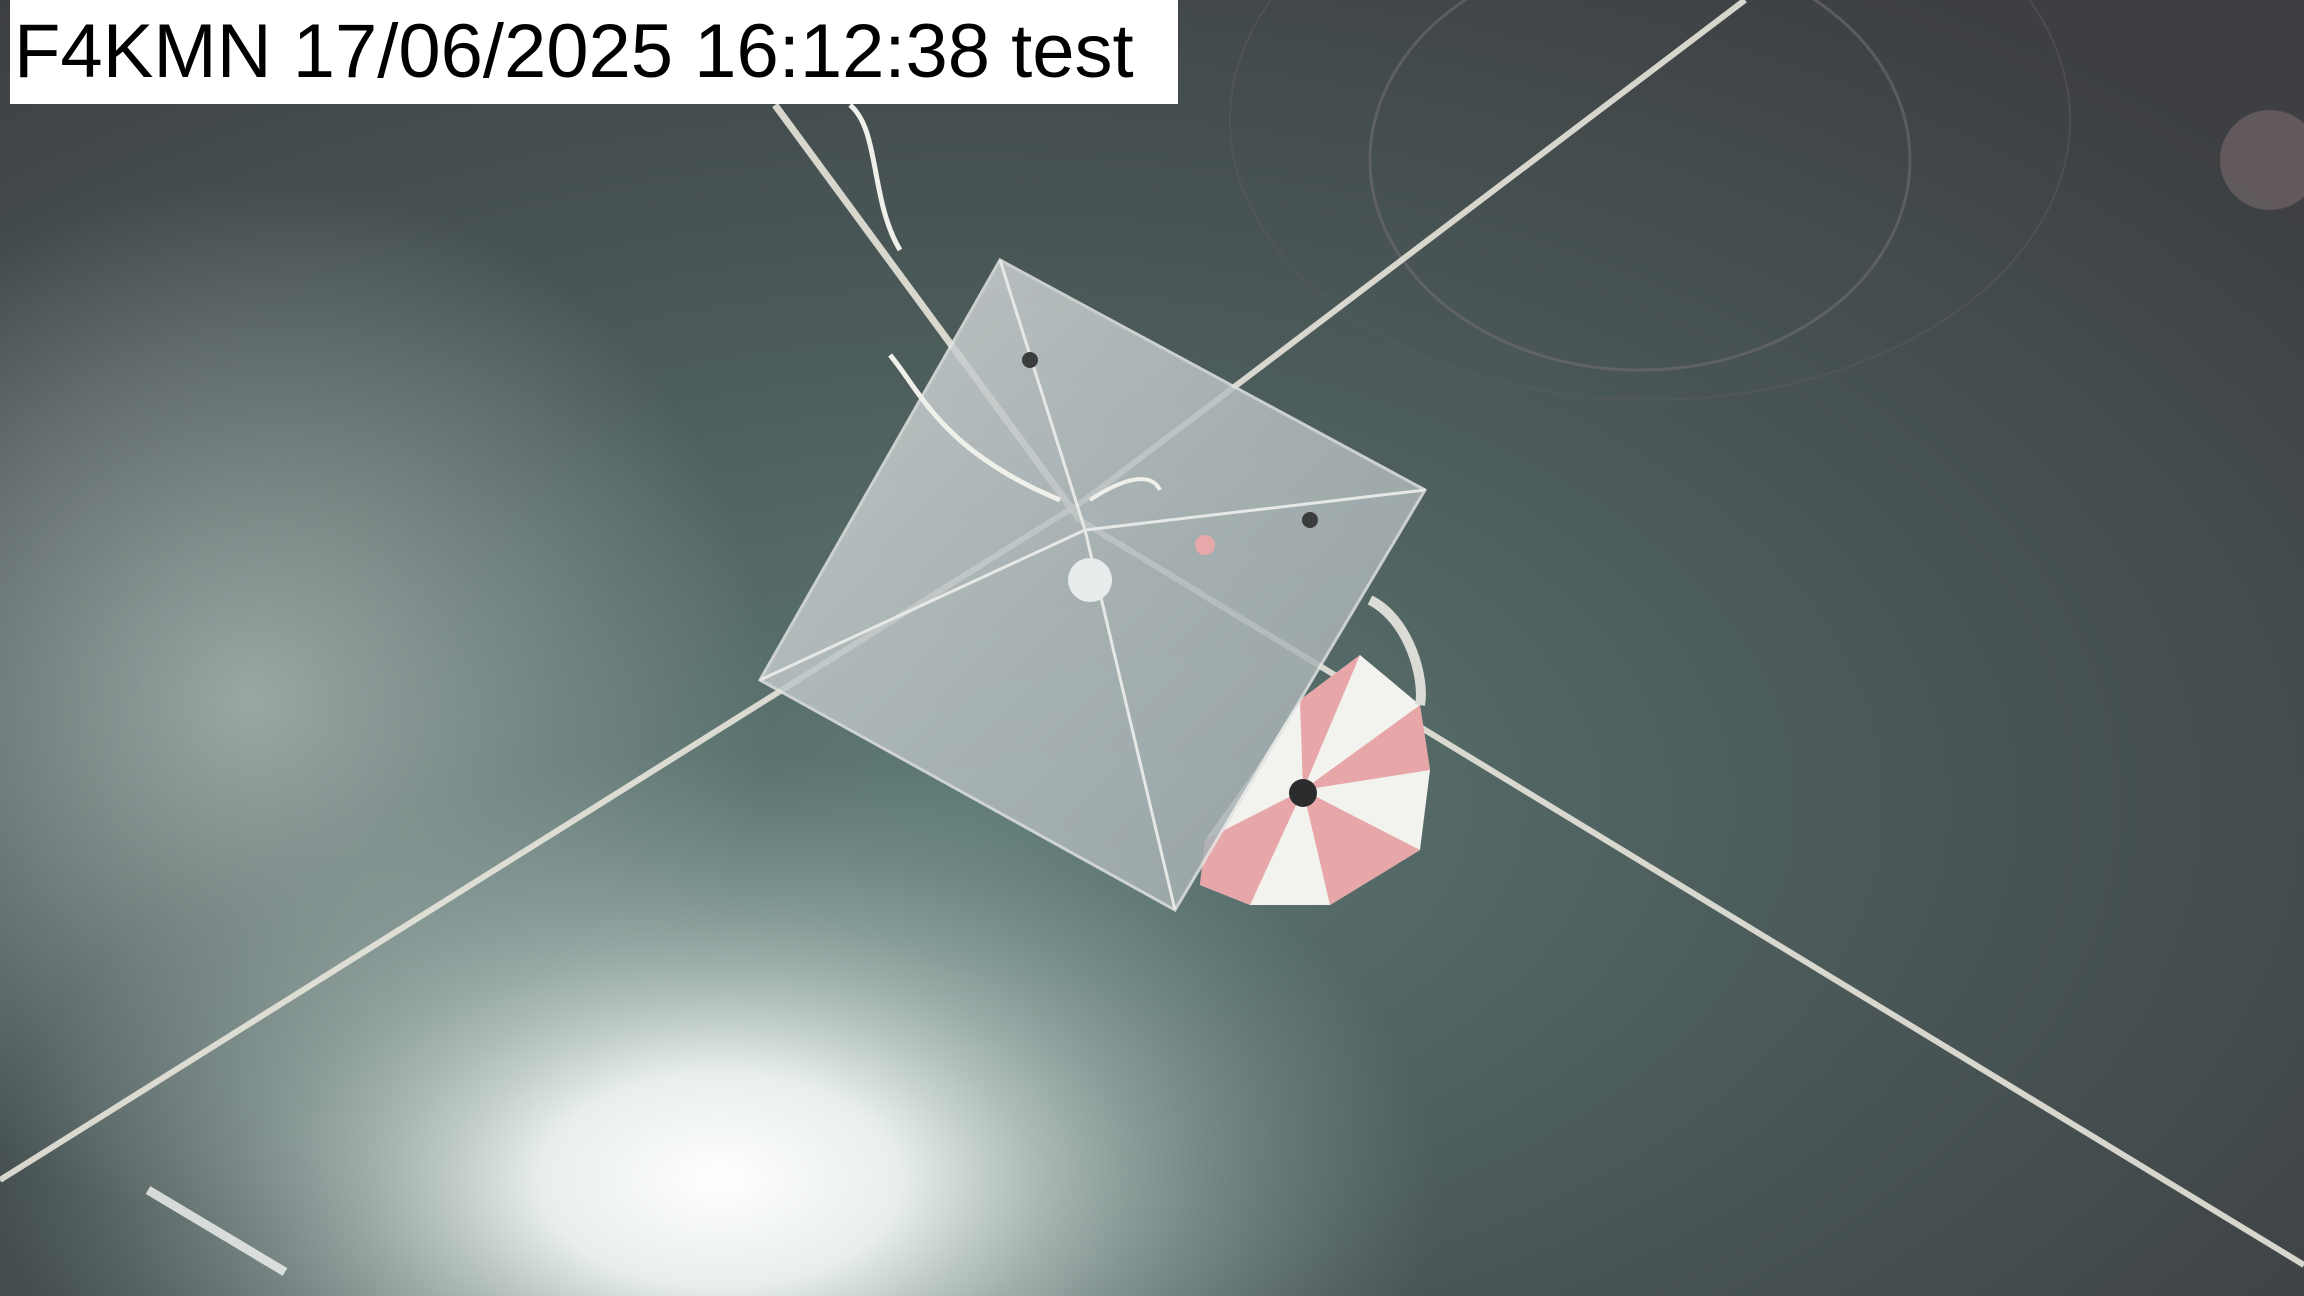 The width and height of the screenshot is (2304, 1296). What do you see at coordinates (2262, 160) in the screenshot?
I see `lens-flare-spot` at bounding box center [2262, 160].